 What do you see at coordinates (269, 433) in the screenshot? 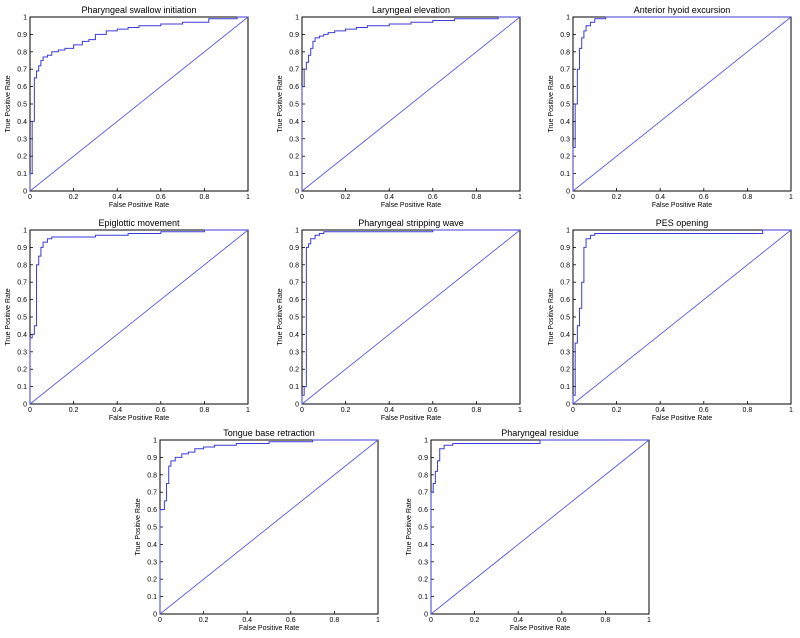
I see `panel-title: Tongue base retraction` at bounding box center [269, 433].